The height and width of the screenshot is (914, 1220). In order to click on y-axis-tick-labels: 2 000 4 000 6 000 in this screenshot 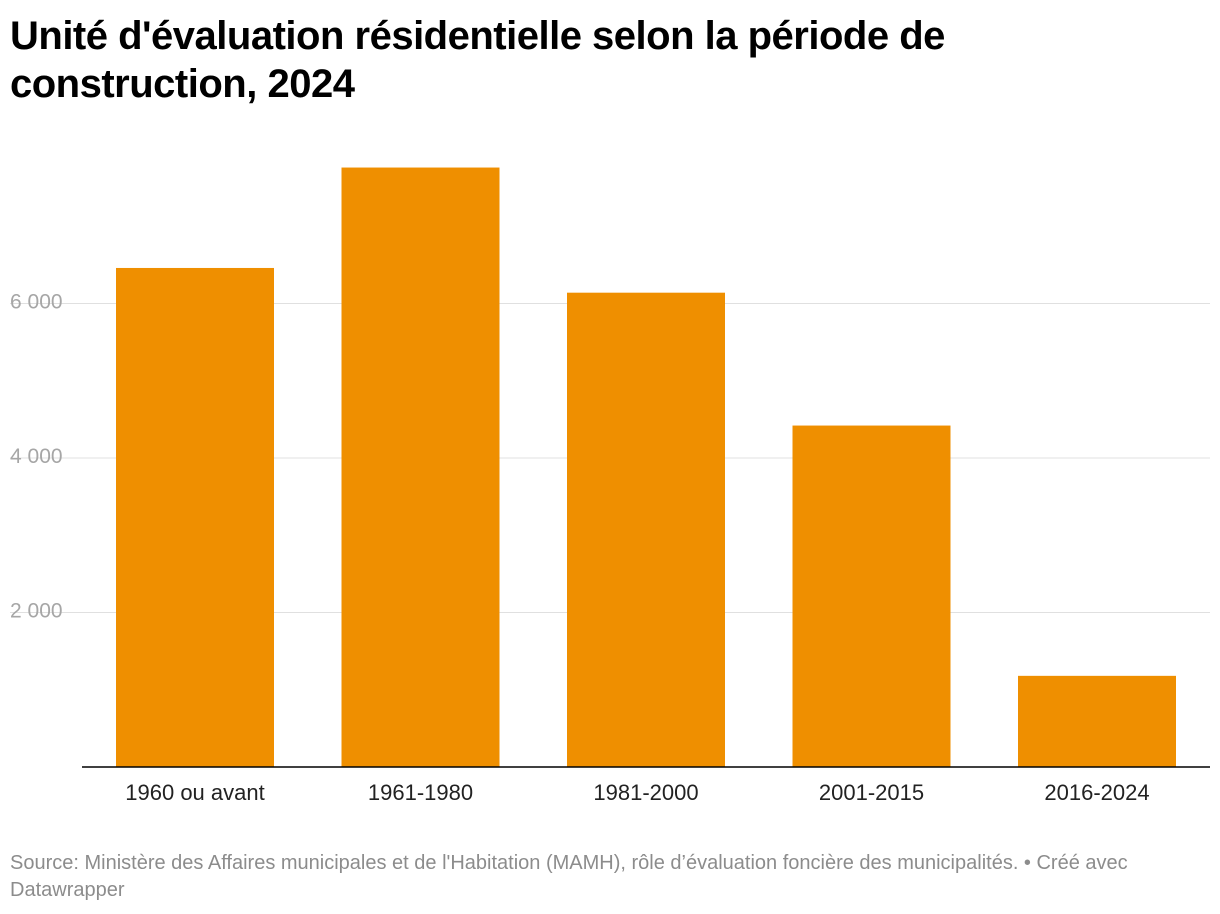, I will do `click(36, 457)`.